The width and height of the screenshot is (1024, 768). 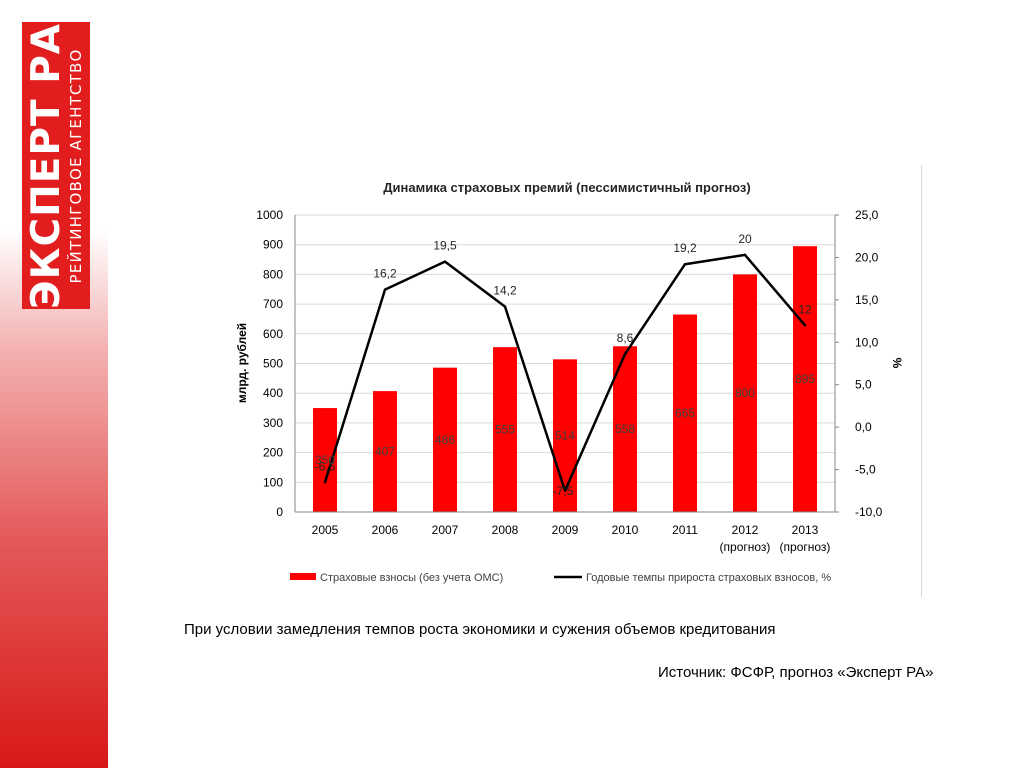 I want to click on line-value-label: 16,2, so click(x=385, y=274).